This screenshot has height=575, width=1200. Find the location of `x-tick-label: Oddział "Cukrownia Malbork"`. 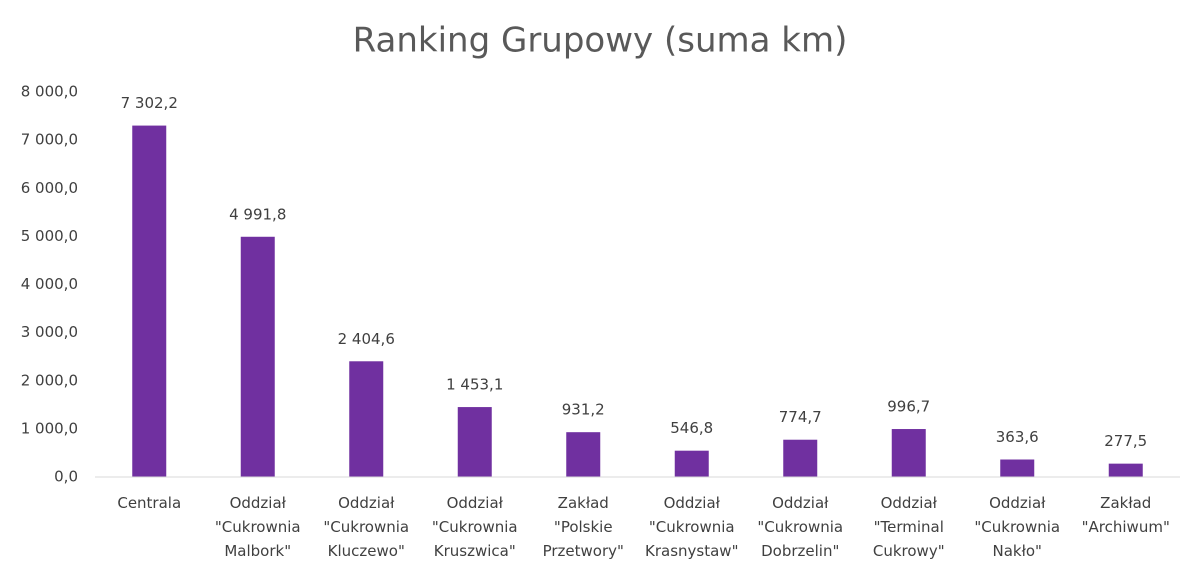

x-tick-label: Oddział "Cukrownia Malbork" is located at coordinates (258, 527).